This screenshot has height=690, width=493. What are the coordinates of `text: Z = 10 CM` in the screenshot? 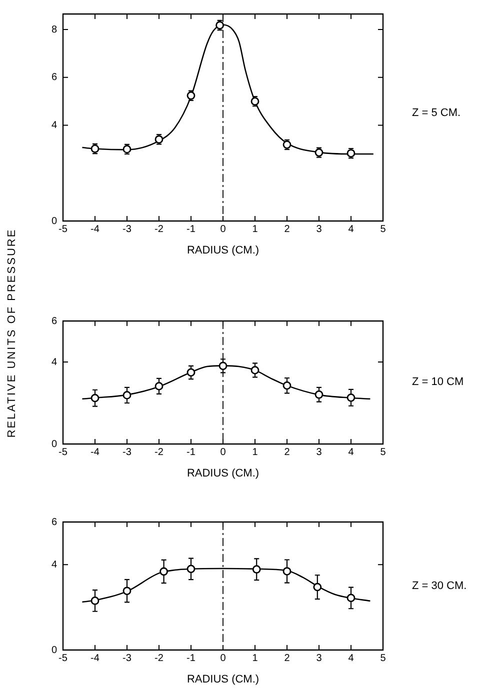 It's located at (438, 382).